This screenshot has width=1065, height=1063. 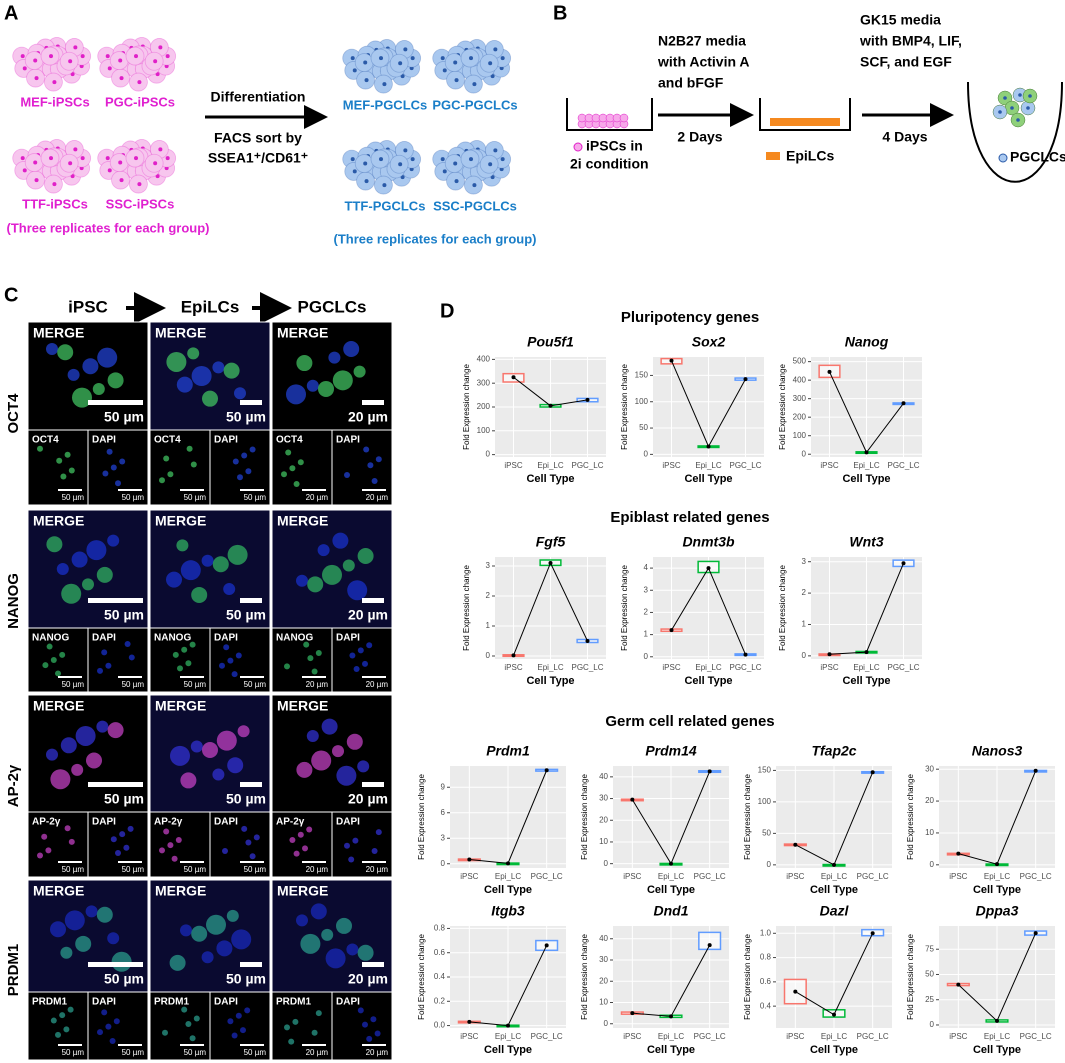 I want to click on label: 100, so click(x=484, y=430).